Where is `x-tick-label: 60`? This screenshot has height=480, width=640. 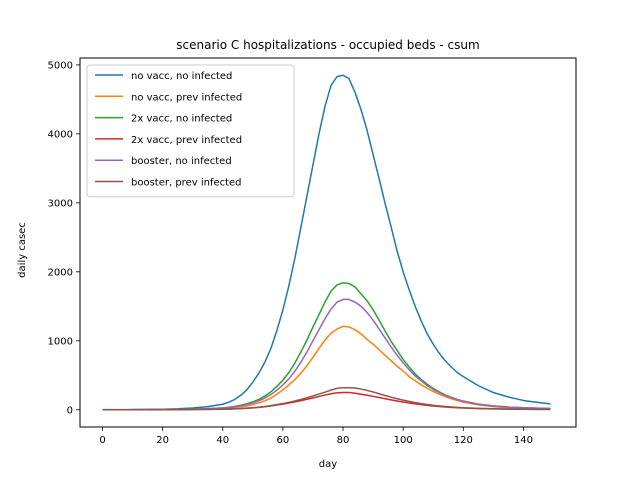
x-tick-label: 60 is located at coordinates (283, 440).